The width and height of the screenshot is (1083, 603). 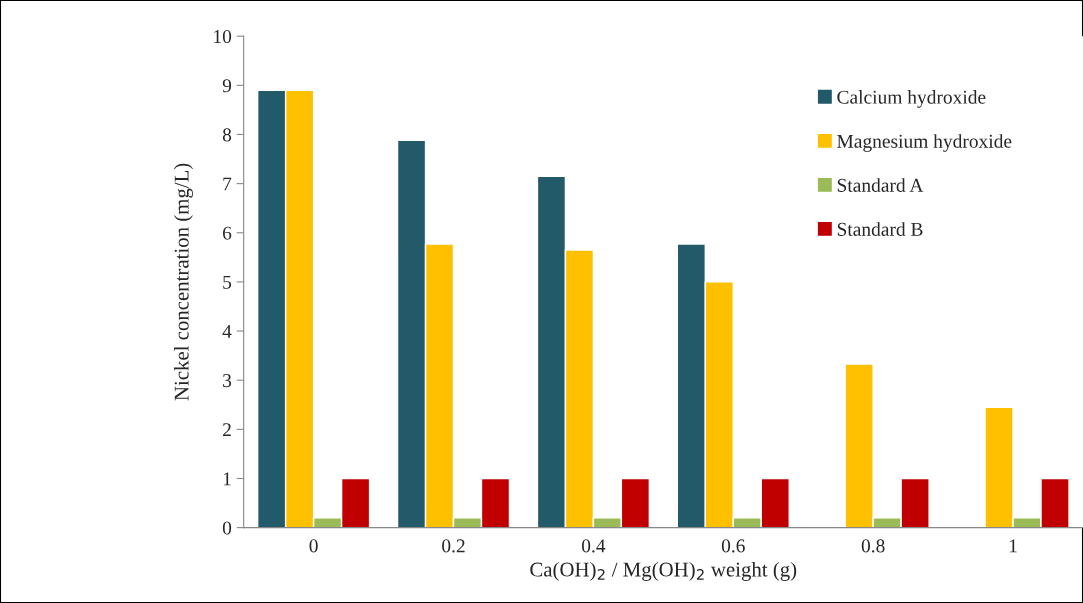 What do you see at coordinates (733, 546) in the screenshot?
I see `x-tick-label: 0.6` at bounding box center [733, 546].